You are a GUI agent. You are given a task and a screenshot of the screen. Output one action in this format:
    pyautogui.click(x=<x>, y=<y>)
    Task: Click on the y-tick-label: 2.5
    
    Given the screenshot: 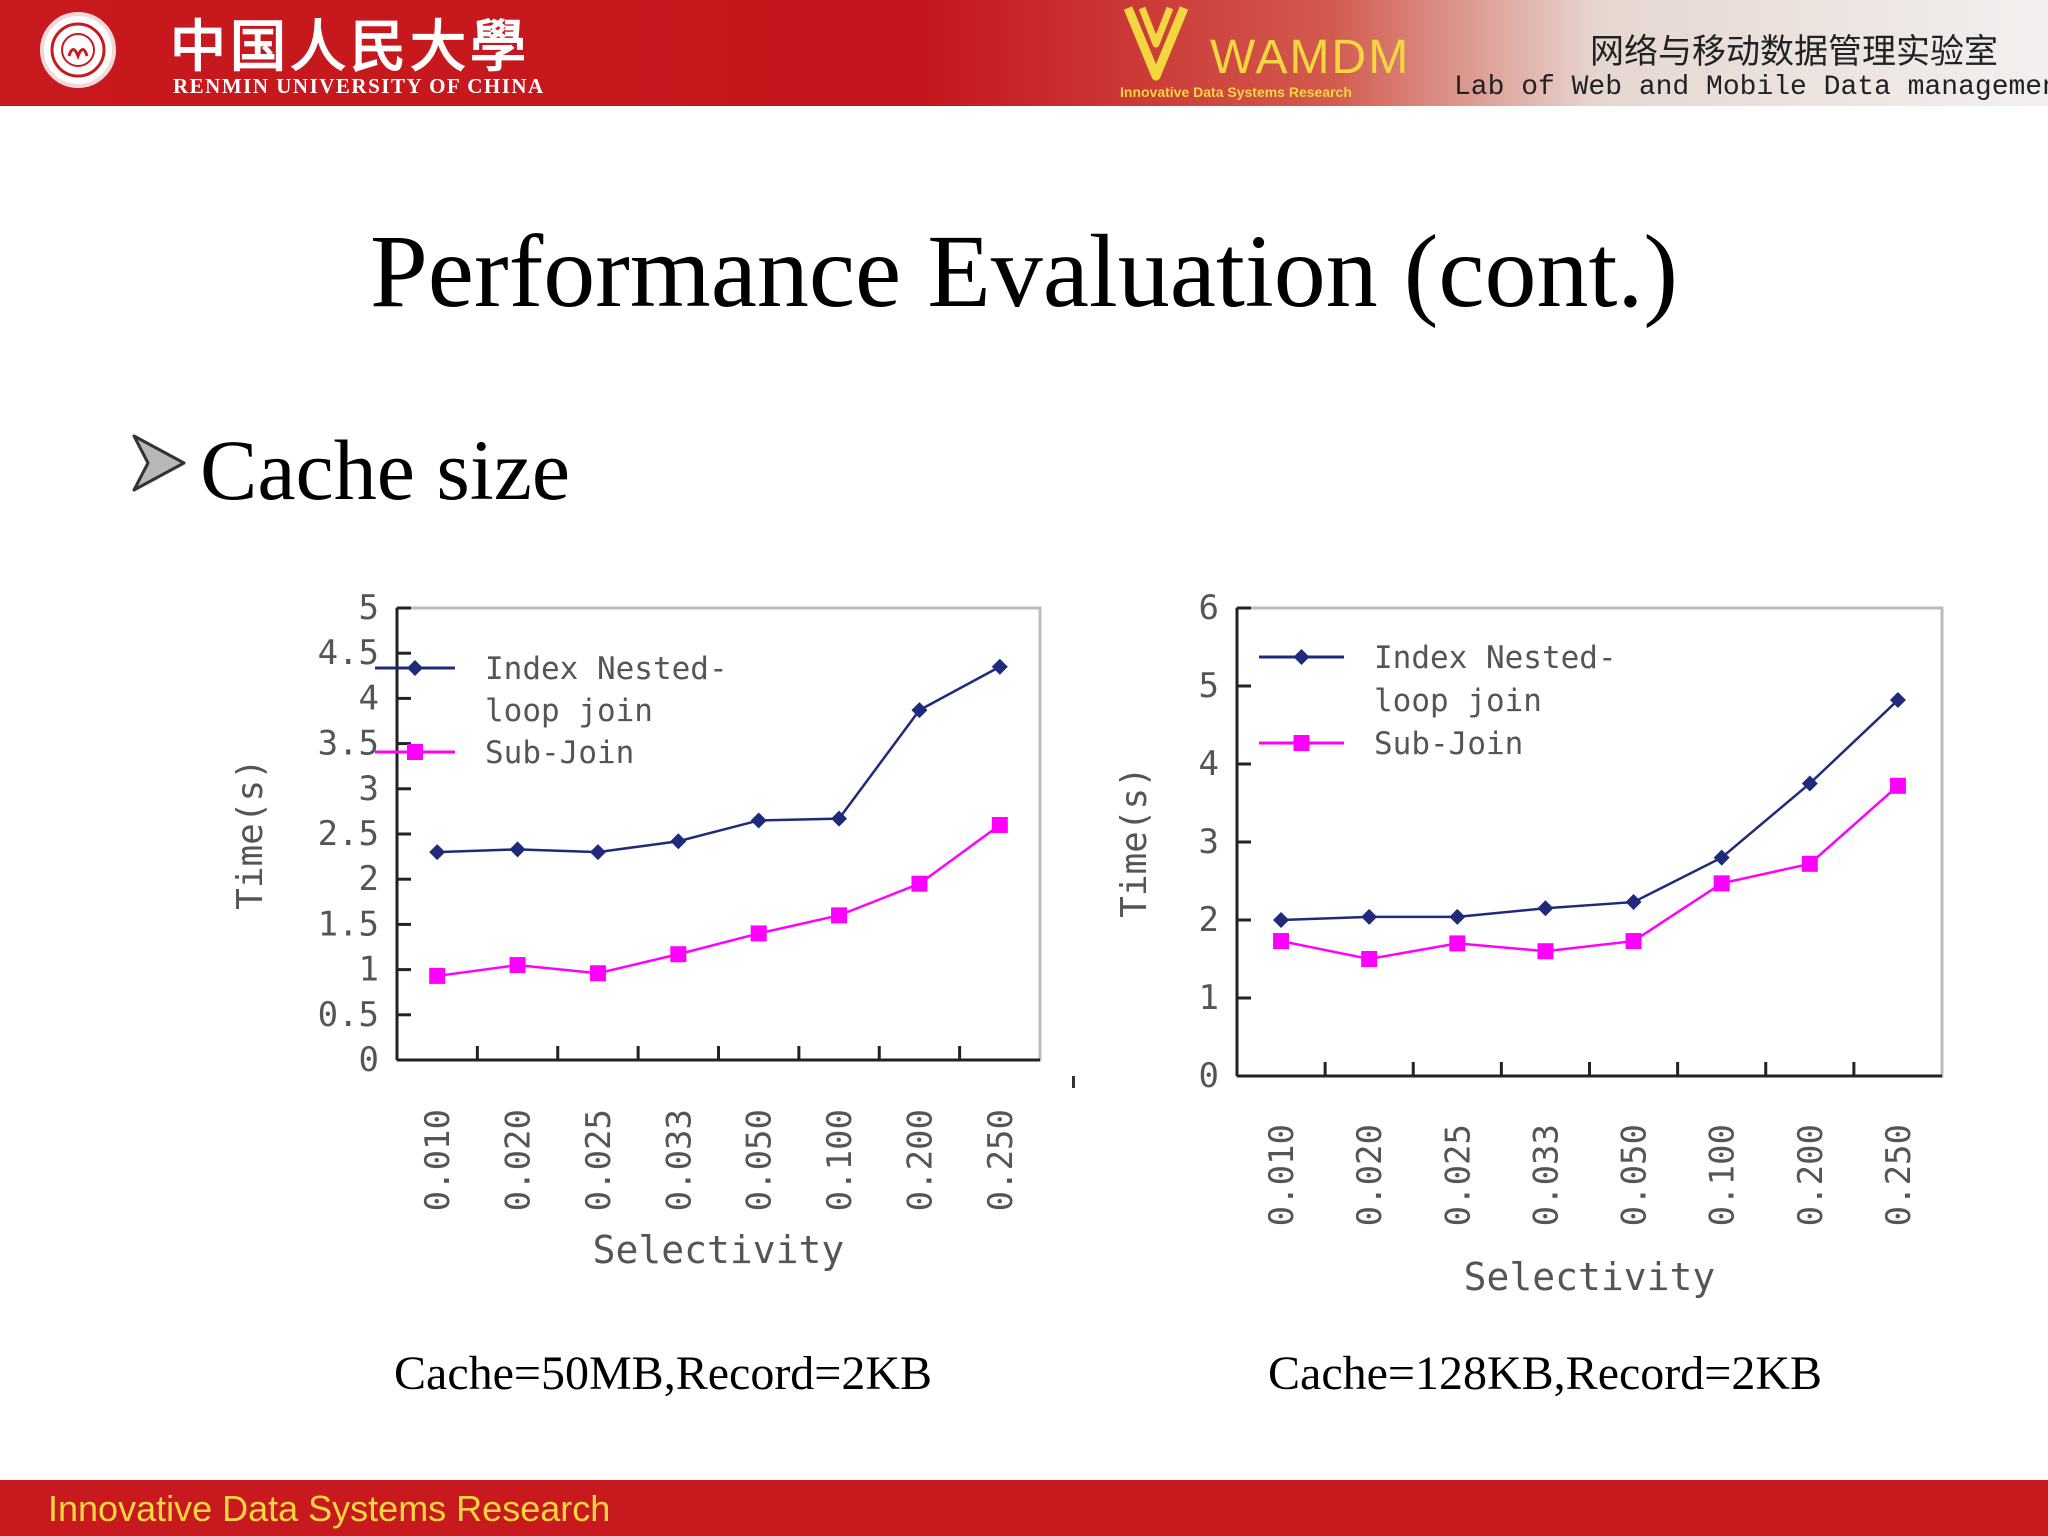 What is the action you would take?
    pyautogui.click(x=348, y=834)
    